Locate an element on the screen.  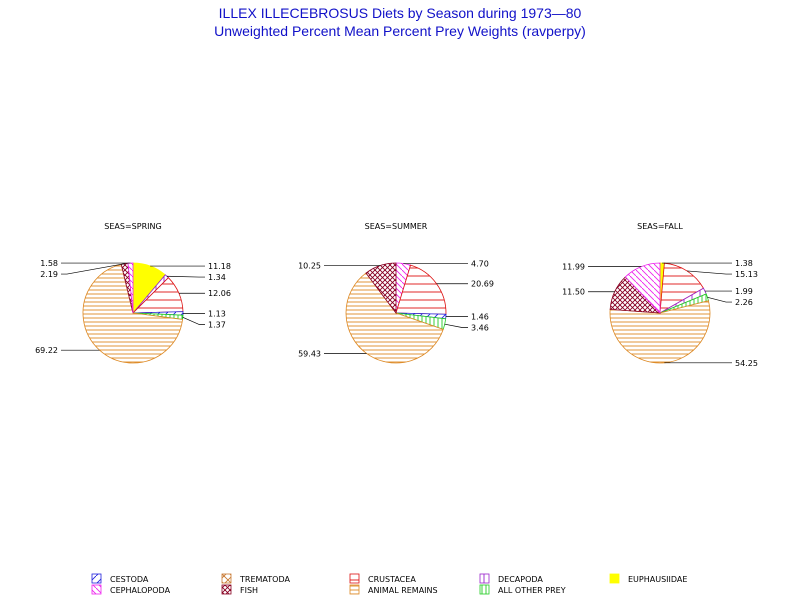
legend-label: TREMATODA is located at coordinates (264, 579).